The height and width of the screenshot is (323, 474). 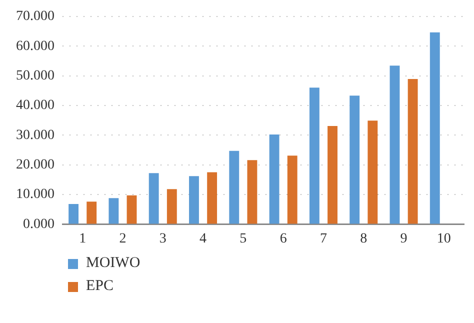 What do you see at coordinates (113, 263) in the screenshot?
I see `legend-label: MOIWO` at bounding box center [113, 263].